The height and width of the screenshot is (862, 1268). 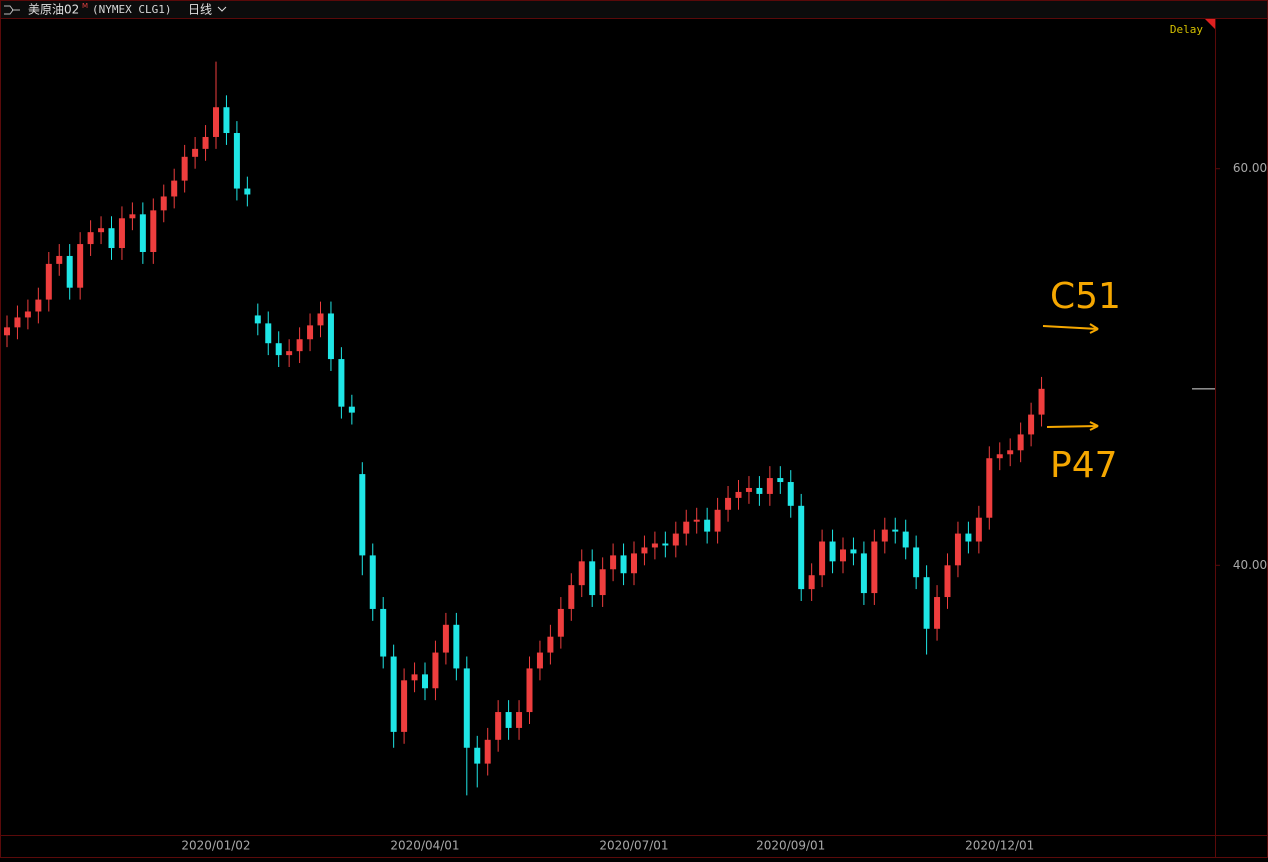 I want to click on annotation: C51, so click(x=1085, y=296).